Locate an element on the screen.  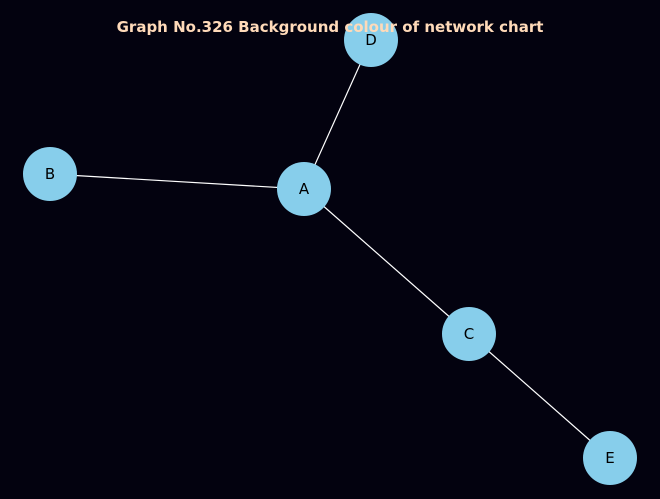
node-circle-a is located at coordinates (304, 189).